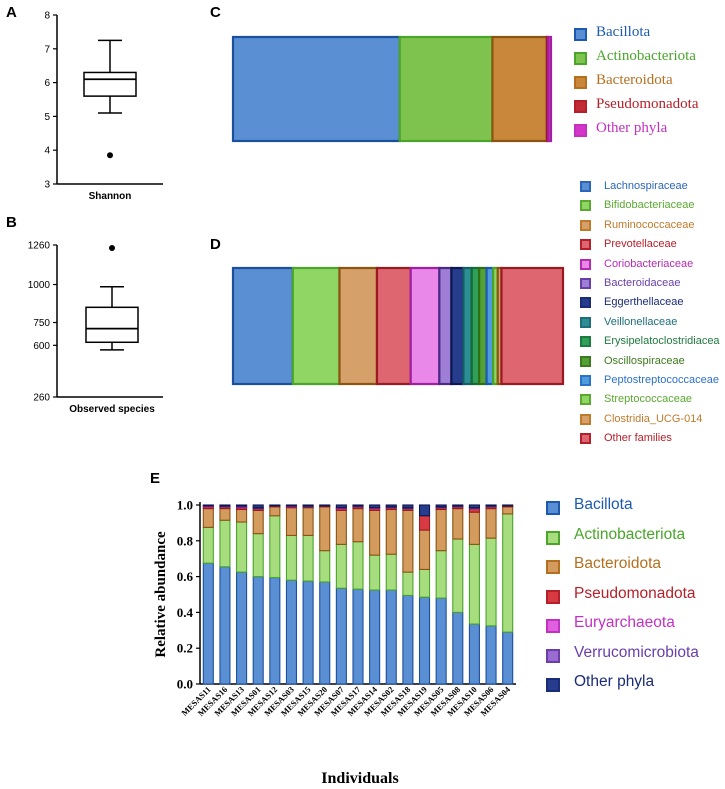  What do you see at coordinates (425, 326) in the screenshot?
I see `bar-segment-coriobacteriaceae` at bounding box center [425, 326].